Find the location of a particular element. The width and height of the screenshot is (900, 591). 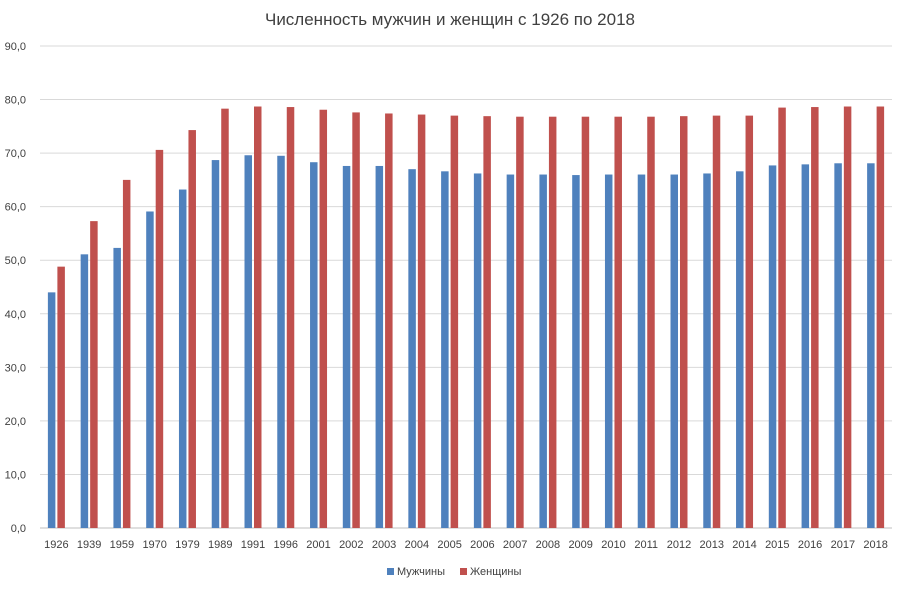

y-tick-label: 30,0 is located at coordinates (15, 368).